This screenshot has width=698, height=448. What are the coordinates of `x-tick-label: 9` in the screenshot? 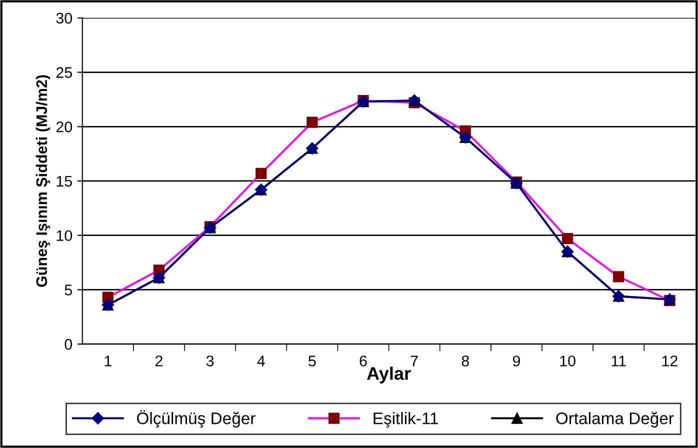 It's located at (516, 361).